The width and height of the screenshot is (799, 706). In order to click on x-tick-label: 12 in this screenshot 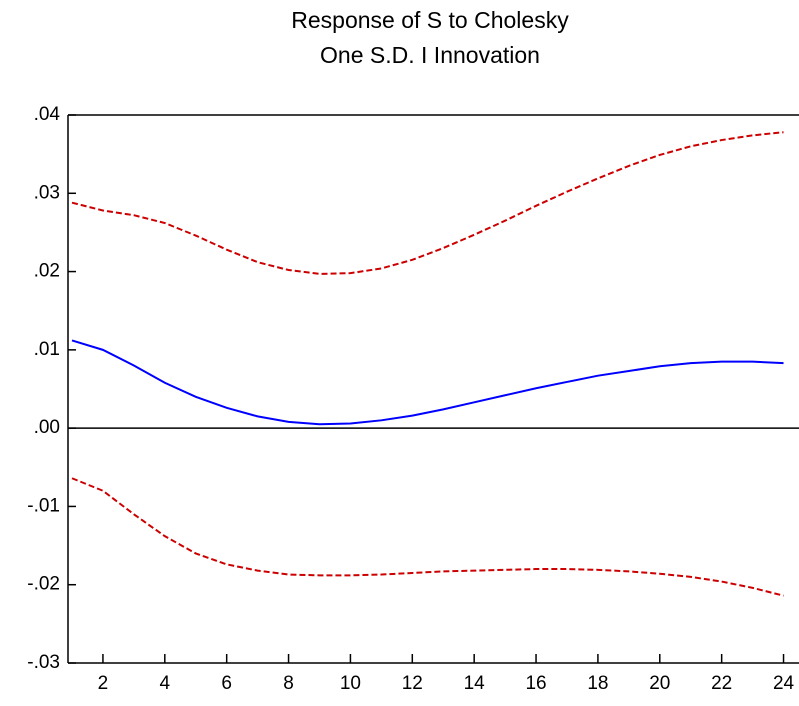, I will do `click(412, 683)`.